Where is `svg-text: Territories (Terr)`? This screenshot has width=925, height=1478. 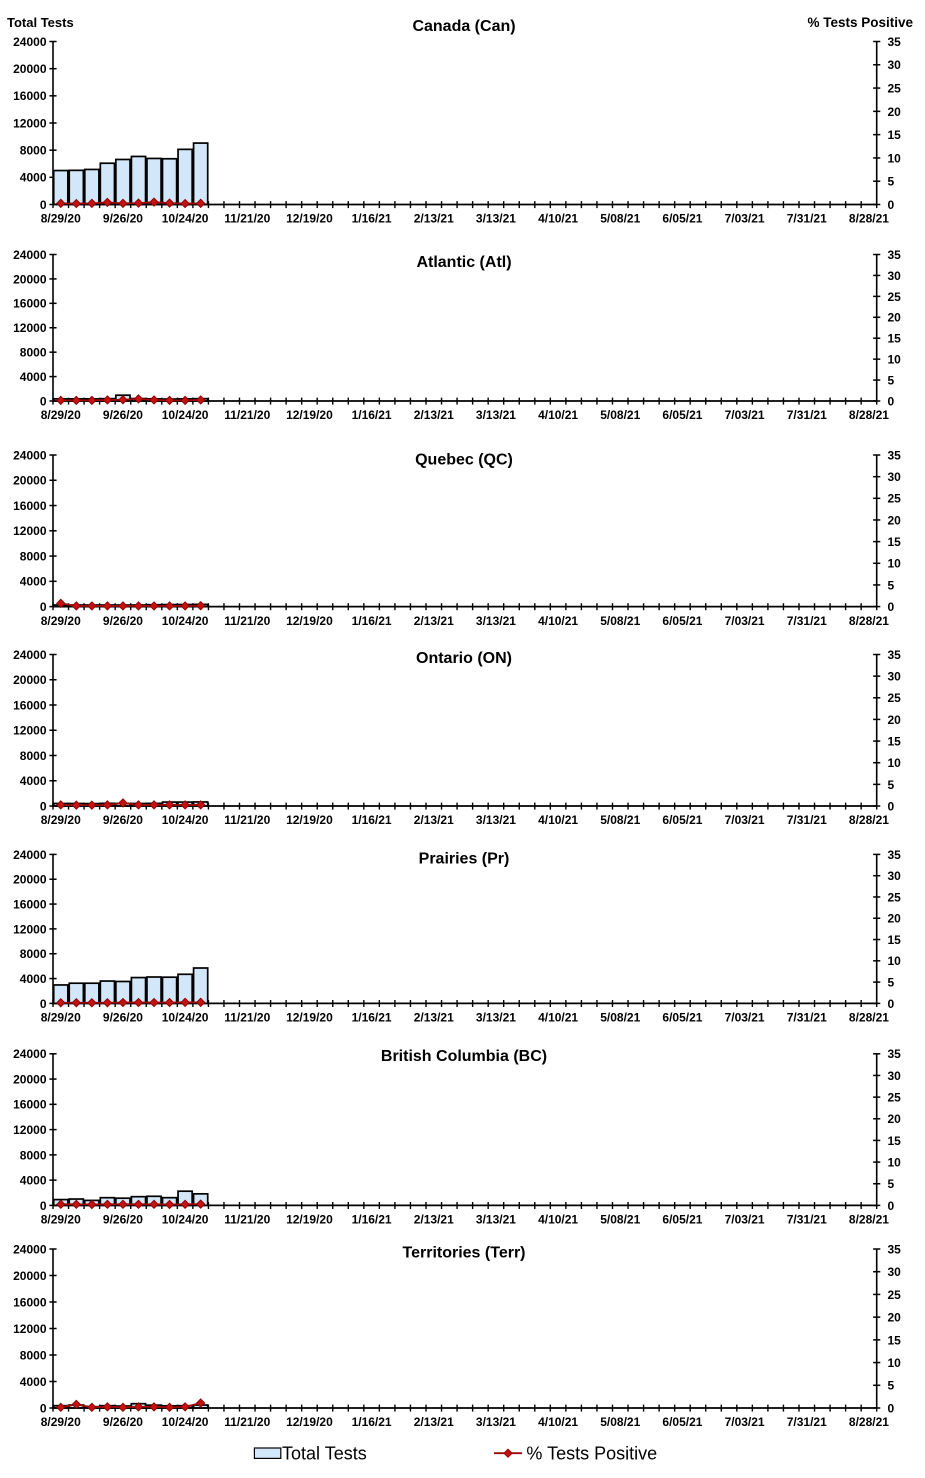
svg-text: Territories (Terr) is located at coordinates (464, 1252).